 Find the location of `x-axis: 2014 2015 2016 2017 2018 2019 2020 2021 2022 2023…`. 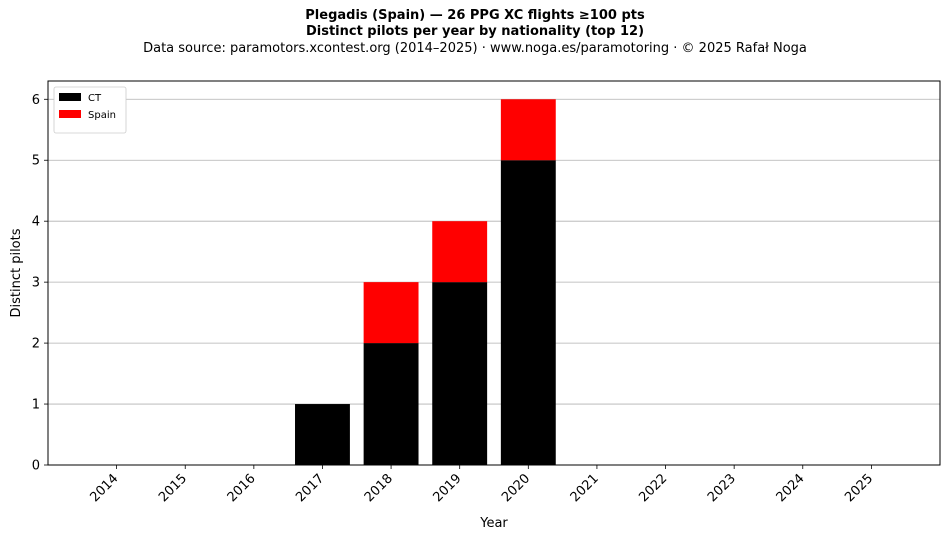

x-axis: 2014 2015 2016 2017 2018 2019 2020 2021 2022 2023… is located at coordinates (481, 485).